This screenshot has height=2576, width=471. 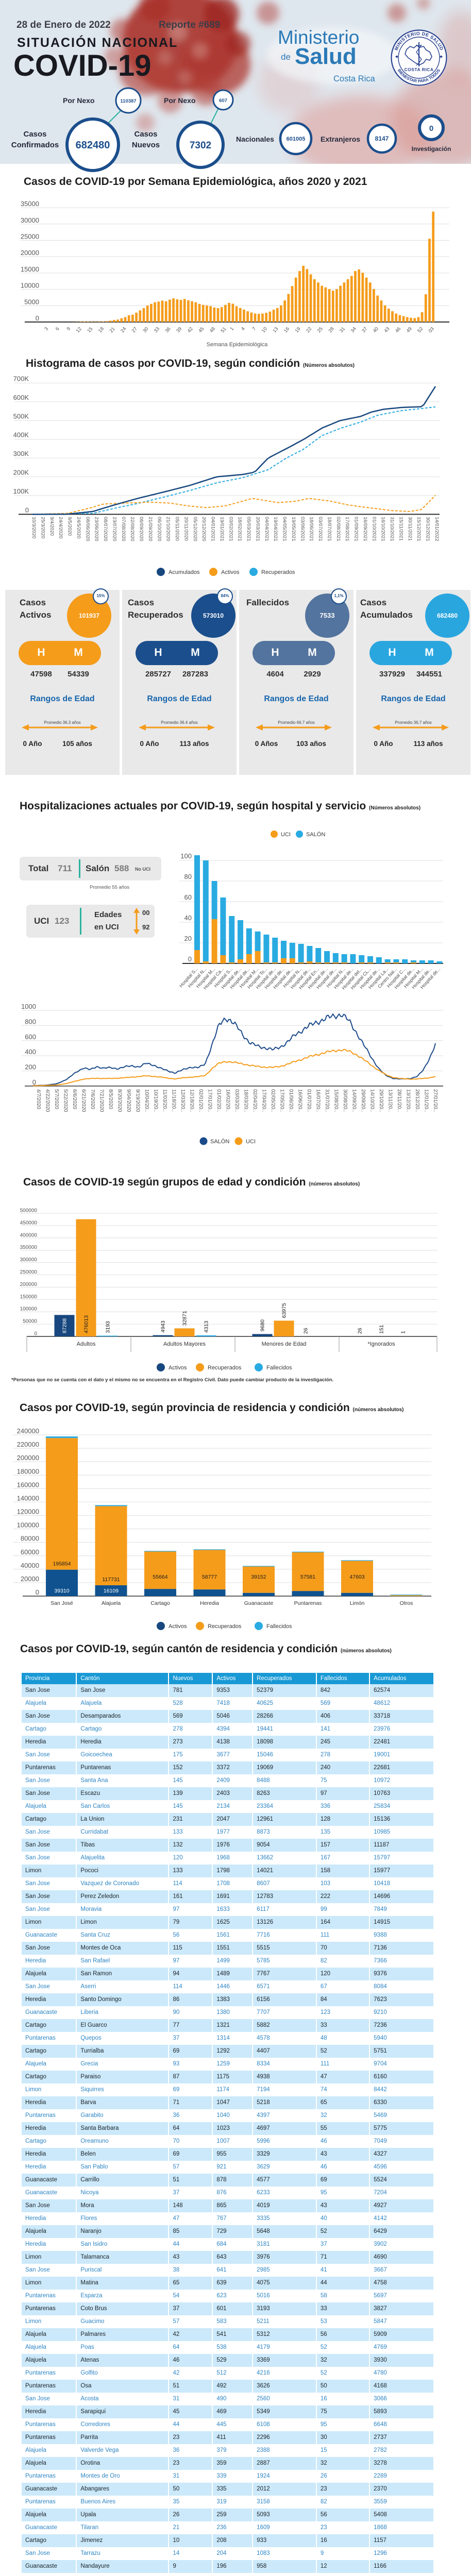 I want to click on svg-text: Limón, so click(x=357, y=1603).